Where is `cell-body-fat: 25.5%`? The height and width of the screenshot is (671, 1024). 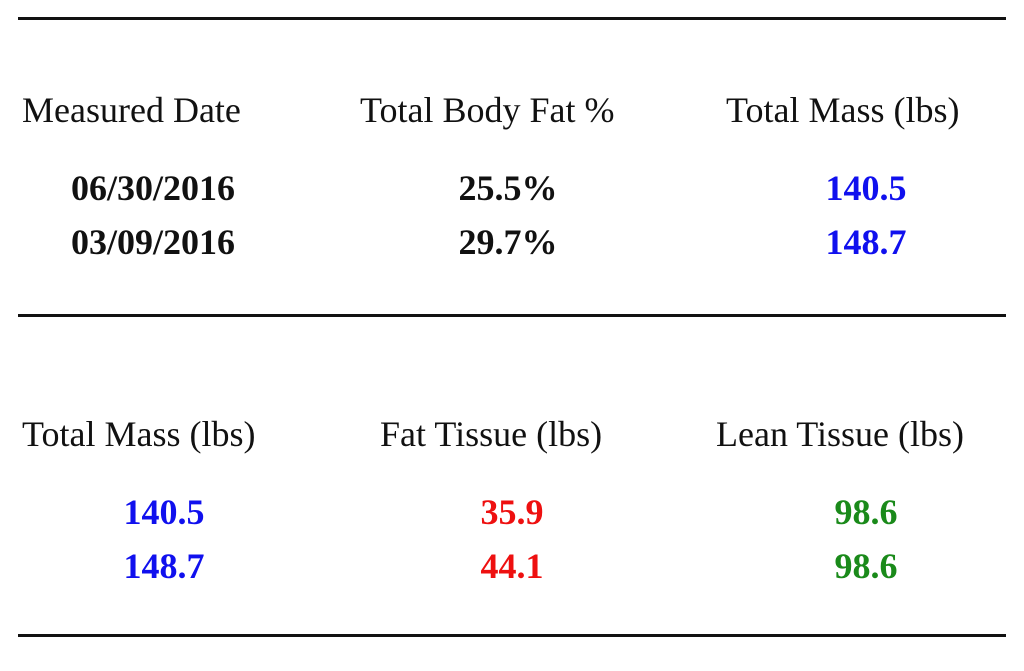
cell-body-fat: 25.5% is located at coordinates (508, 188).